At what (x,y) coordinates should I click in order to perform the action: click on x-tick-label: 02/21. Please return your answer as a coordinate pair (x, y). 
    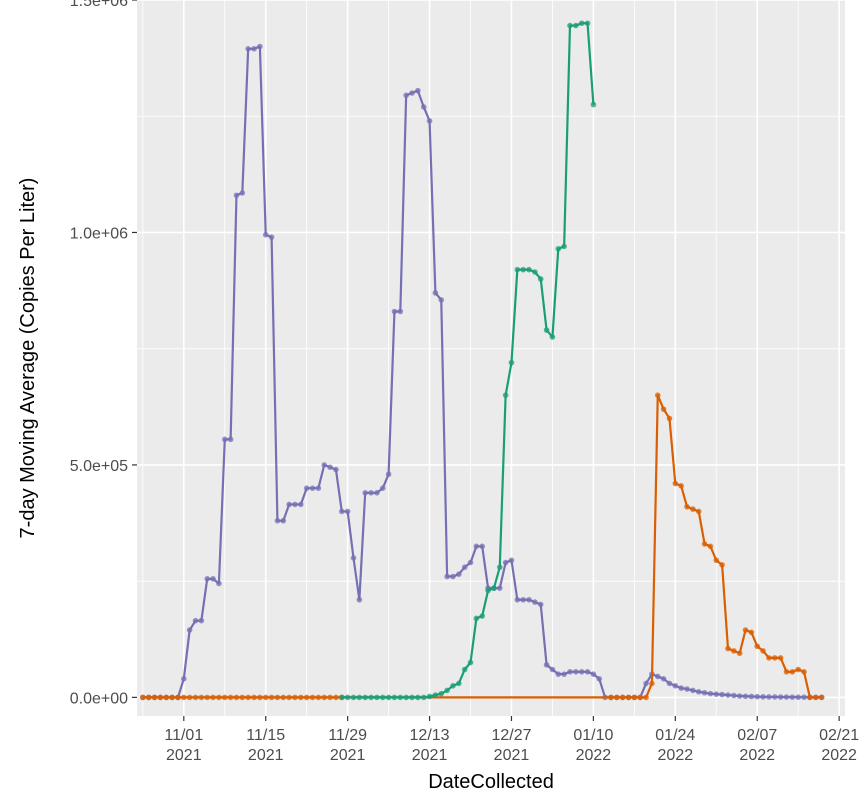
    Looking at the image, I should click on (839, 735).